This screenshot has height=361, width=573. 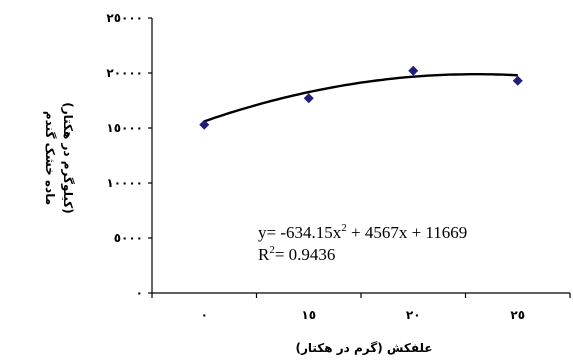 What do you see at coordinates (139, 293) in the screenshot?
I see `y-tick-label: ٠` at bounding box center [139, 293].